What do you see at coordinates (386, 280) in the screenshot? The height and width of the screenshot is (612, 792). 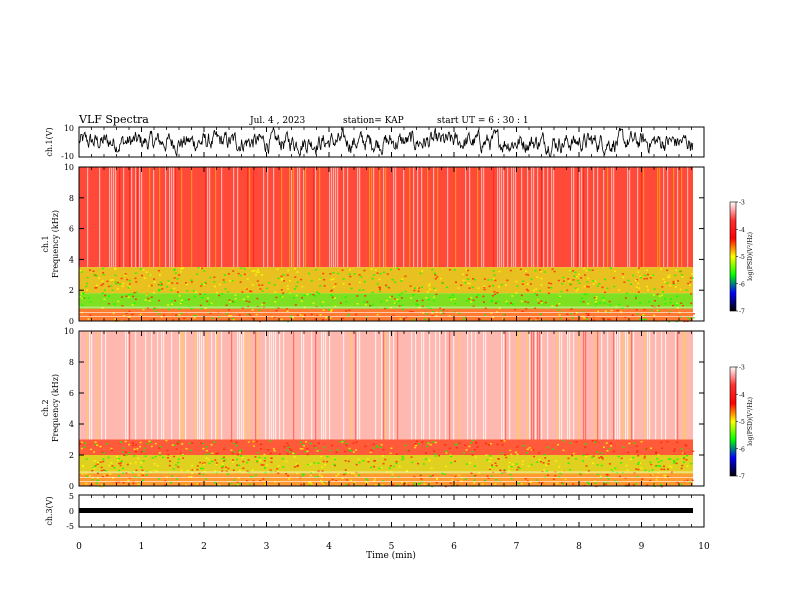 I see `spec-band-mid` at bounding box center [386, 280].